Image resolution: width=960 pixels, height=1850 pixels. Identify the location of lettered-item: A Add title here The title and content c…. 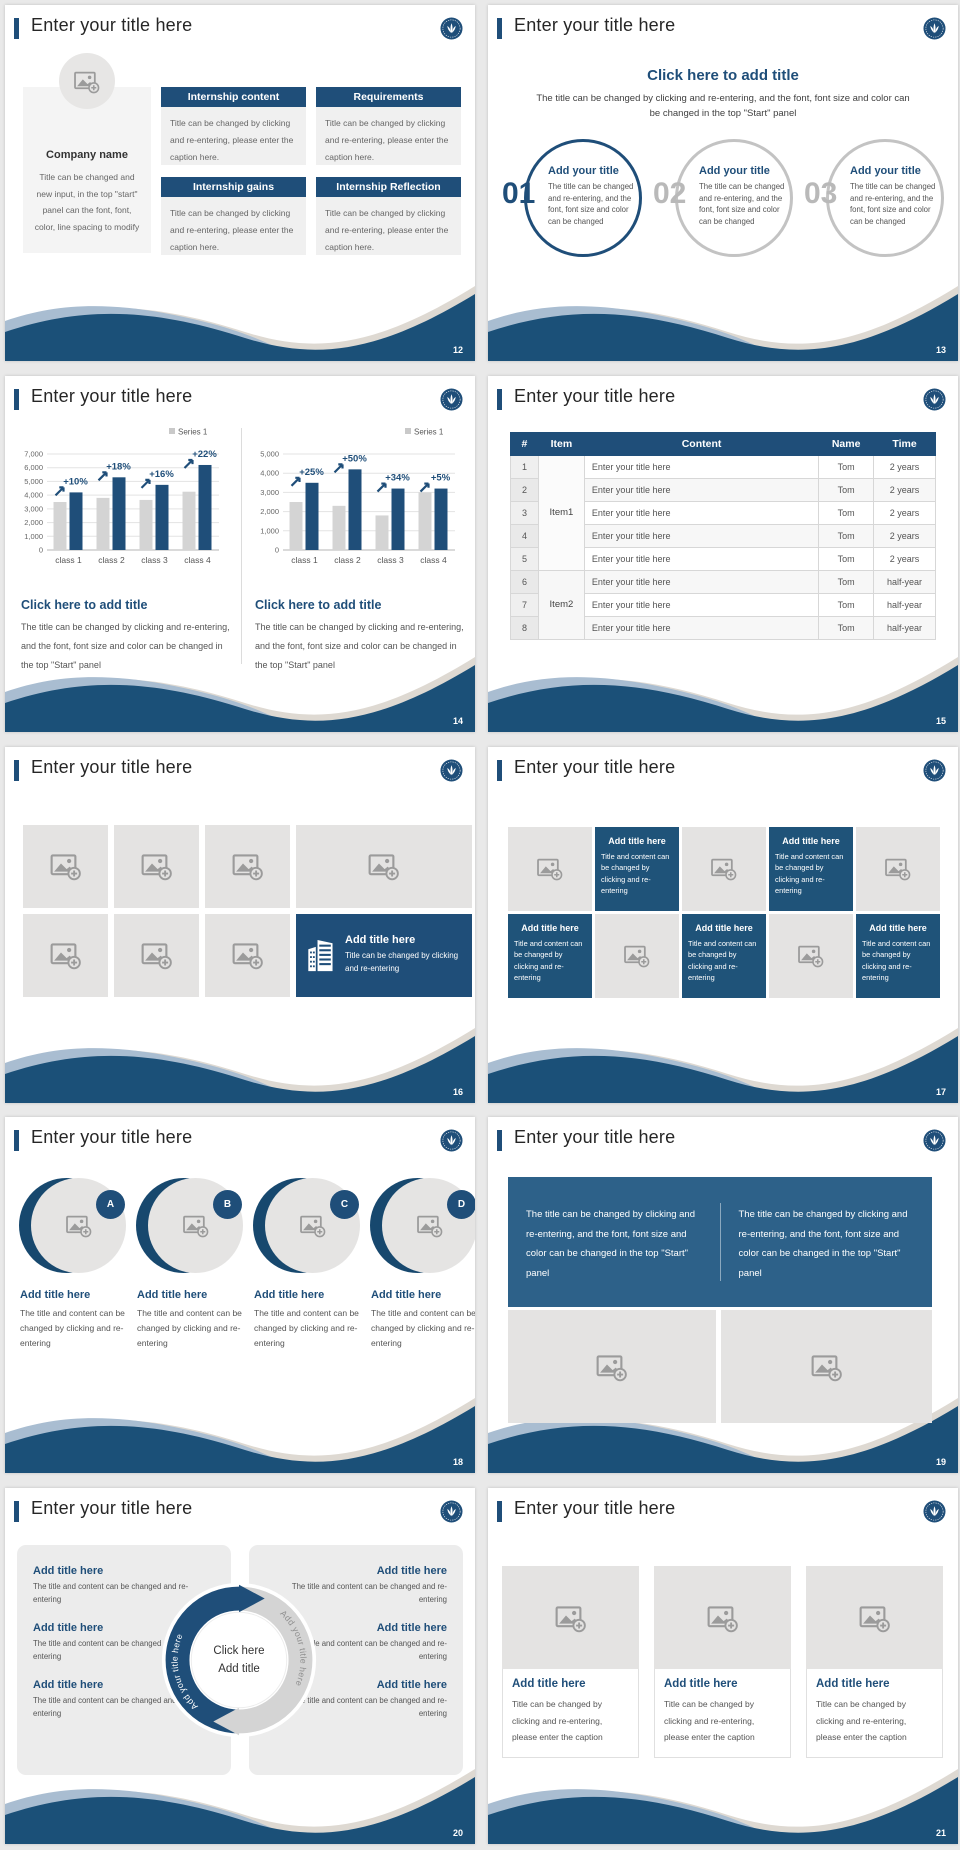
(72, 1263).